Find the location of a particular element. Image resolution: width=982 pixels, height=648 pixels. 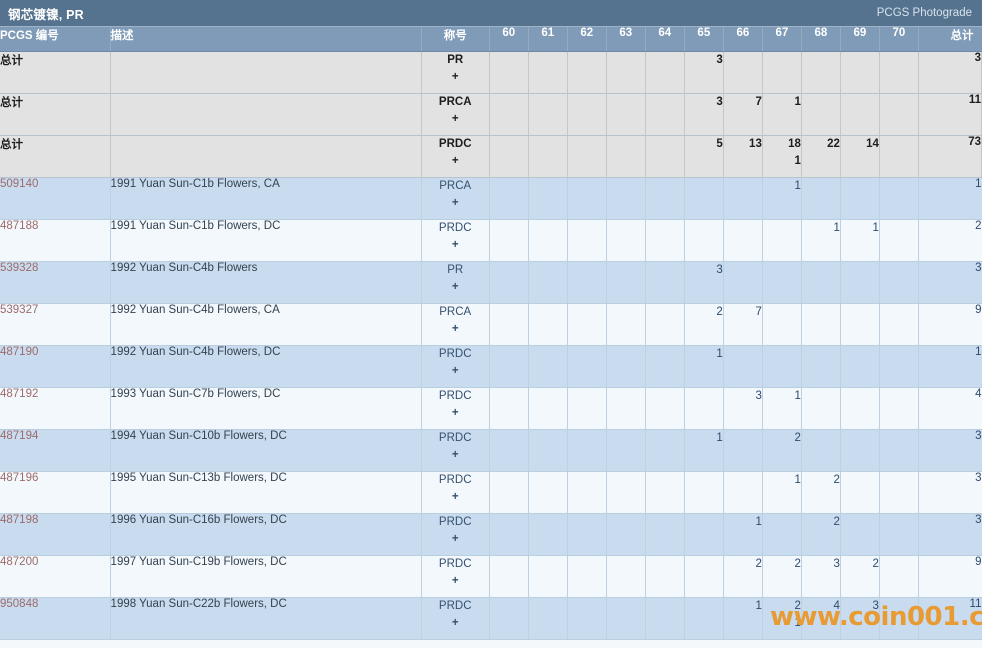

col-header-grade-65: 65 is located at coordinates (704, 39).